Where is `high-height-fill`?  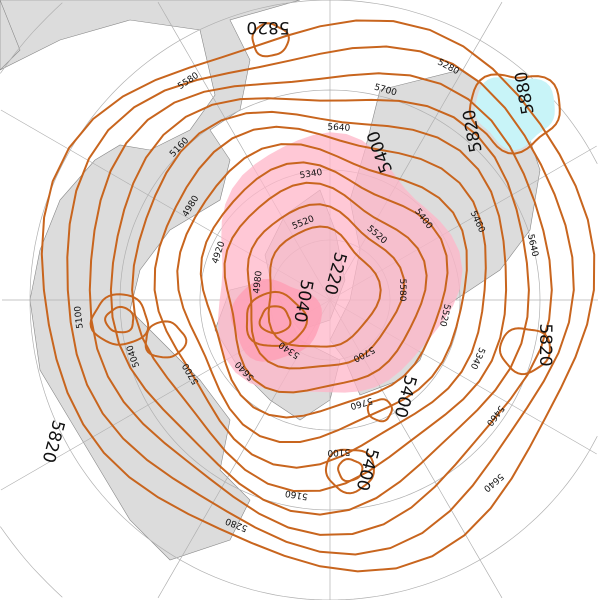
high-height-fill is located at coordinates (514, 114).